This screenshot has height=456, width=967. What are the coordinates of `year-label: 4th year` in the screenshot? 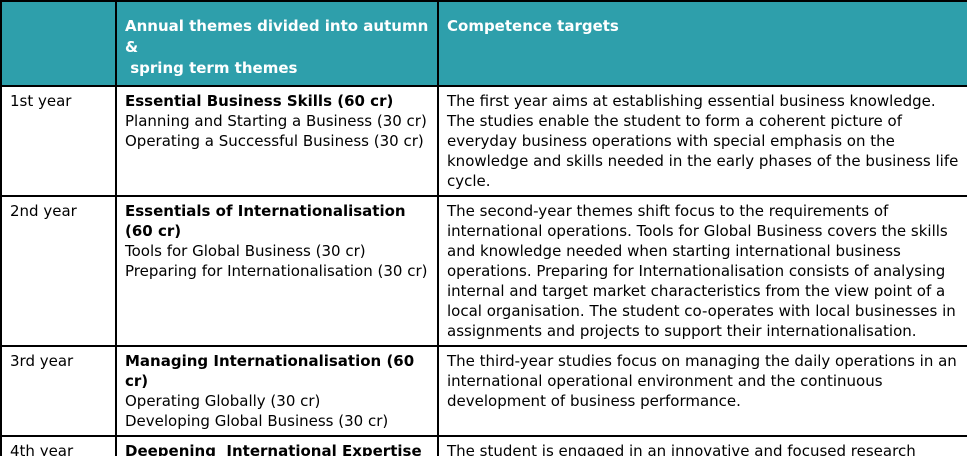 It's located at (58, 445).